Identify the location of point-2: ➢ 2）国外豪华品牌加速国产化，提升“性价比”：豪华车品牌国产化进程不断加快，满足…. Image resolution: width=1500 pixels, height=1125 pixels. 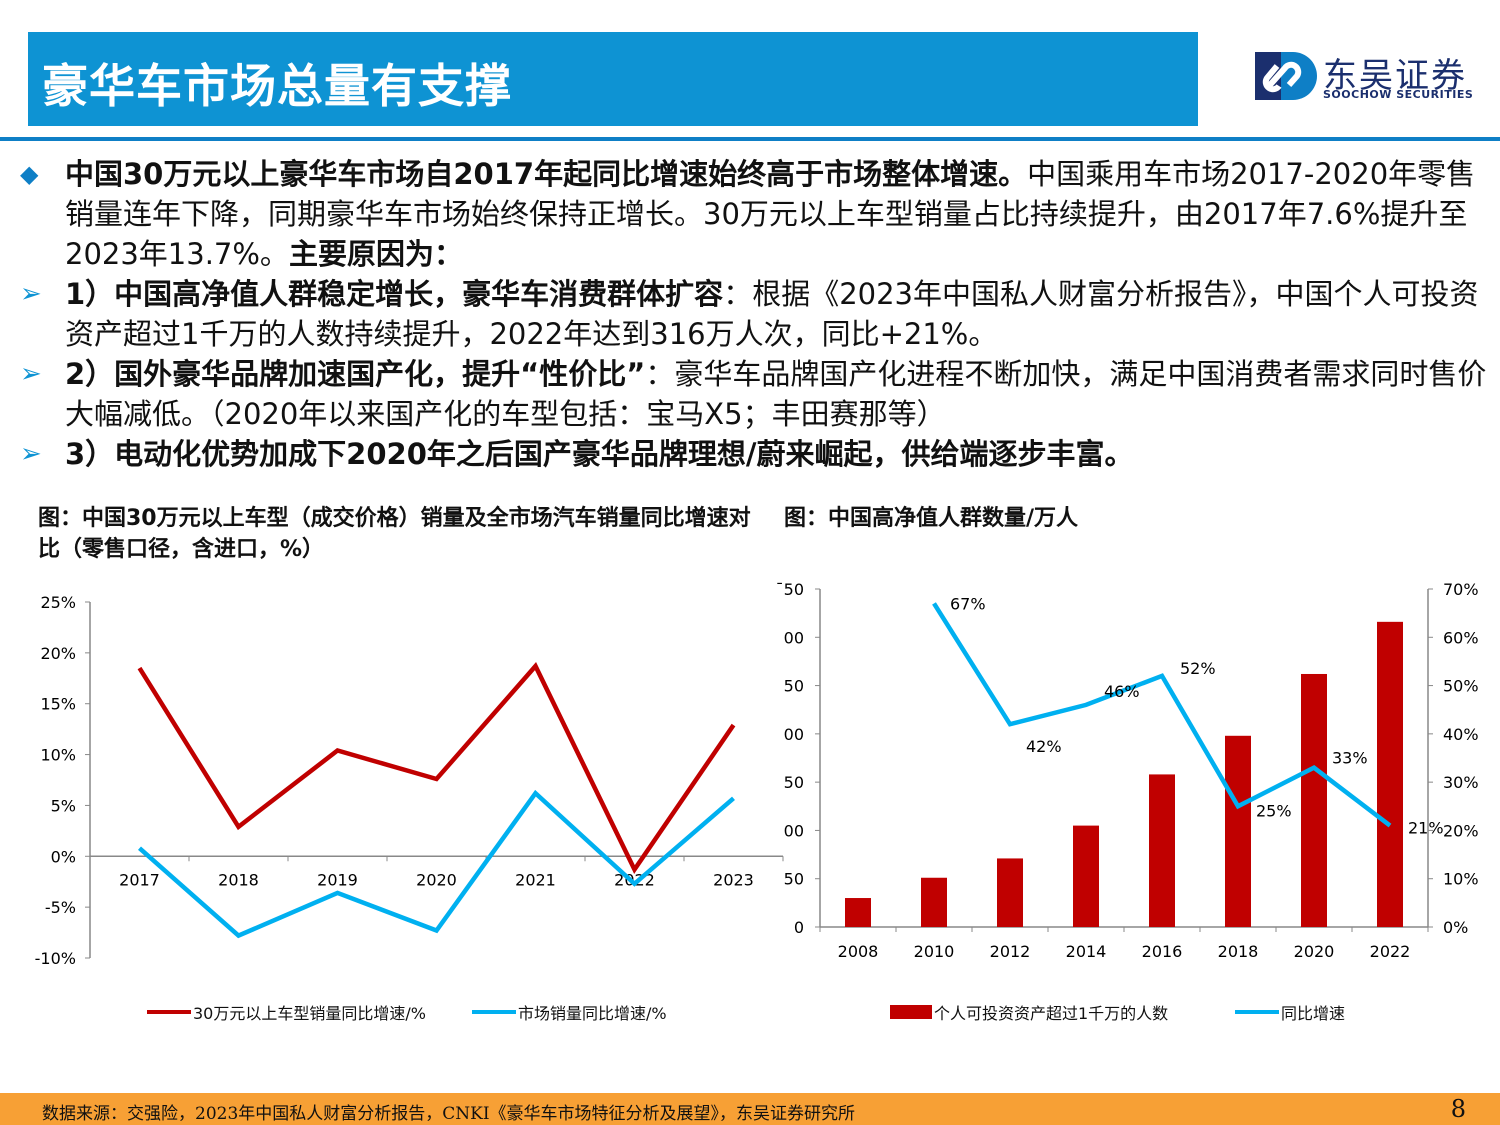
(757, 394).